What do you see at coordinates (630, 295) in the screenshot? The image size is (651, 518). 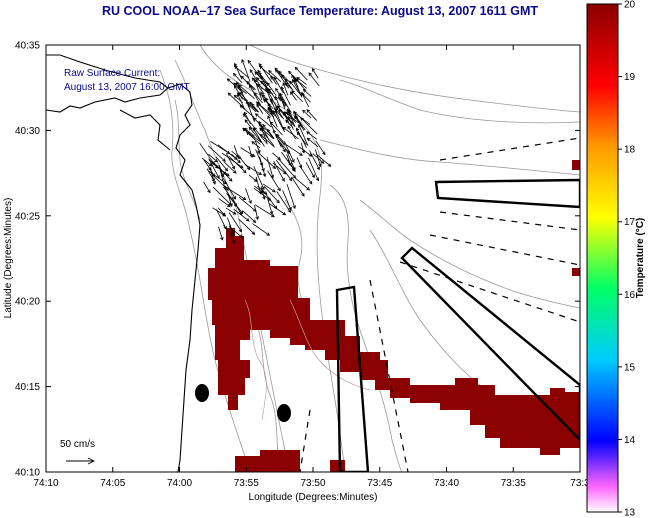 I see `colorbar-tick-label: 16` at bounding box center [630, 295].